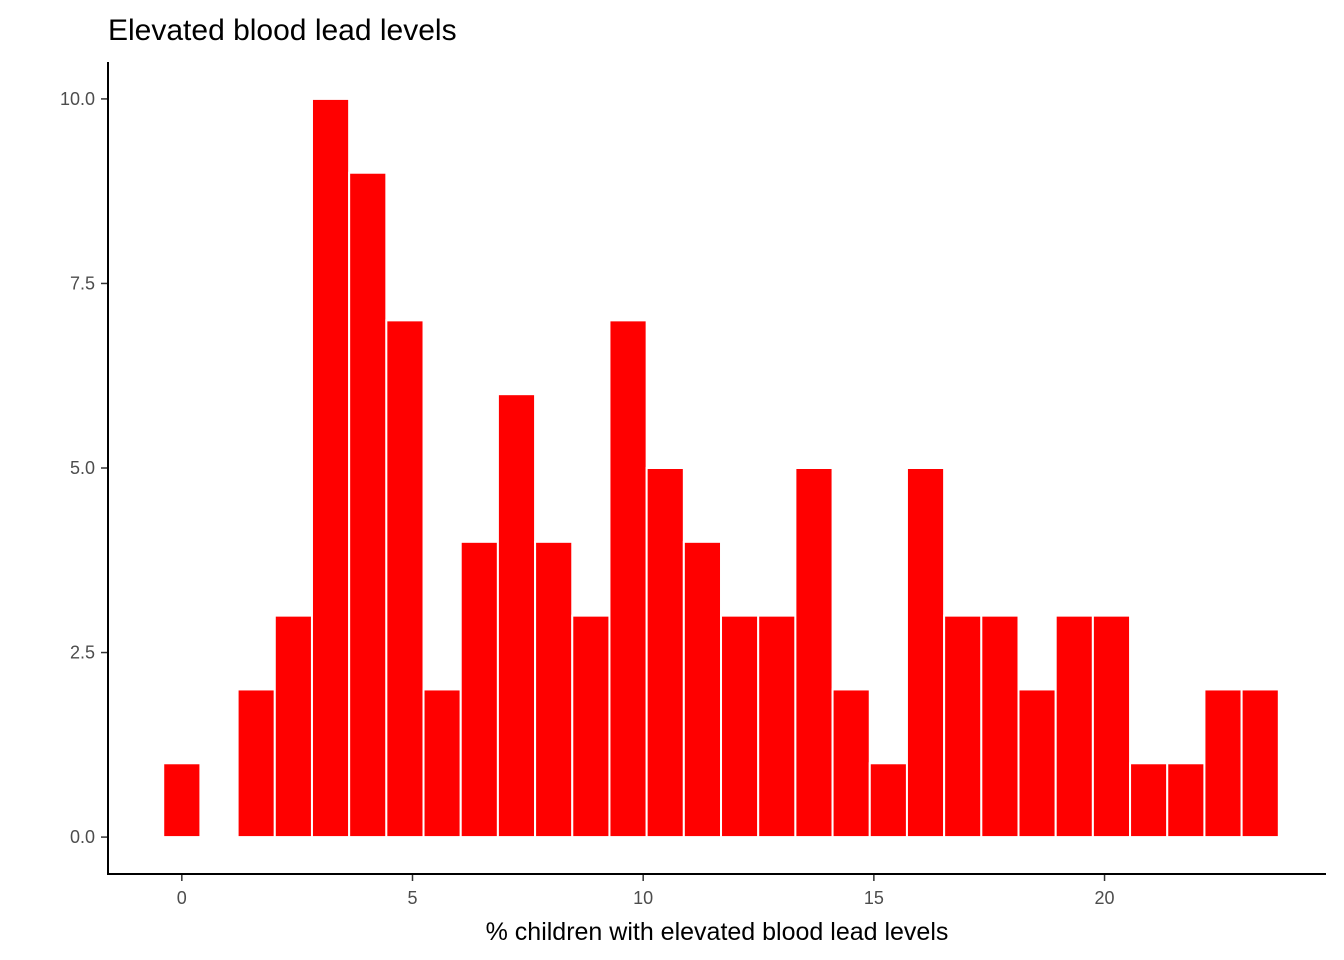  I want to click on x-tick-label: 5, so click(412, 898).